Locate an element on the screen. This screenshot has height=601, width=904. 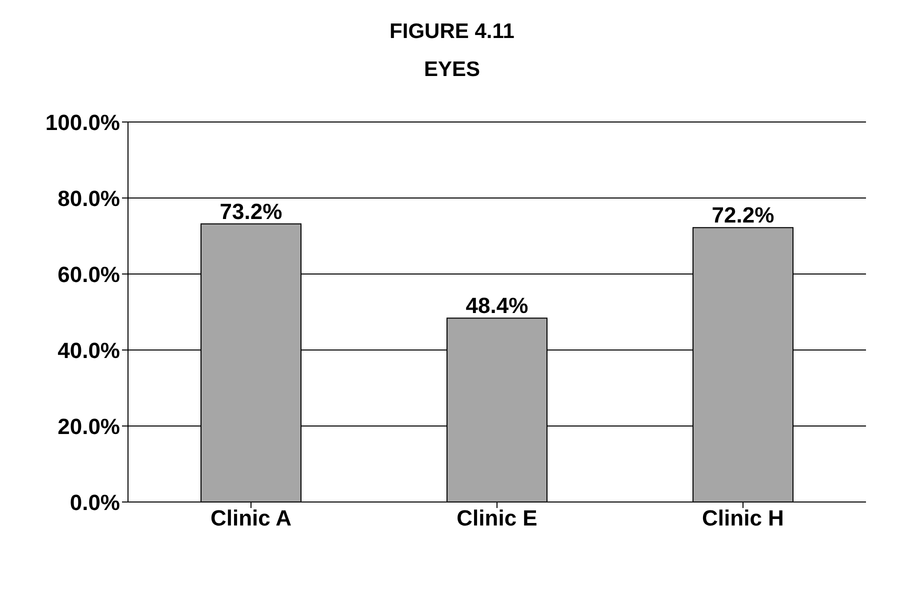
y-tick-label: 60.0% is located at coordinates (89, 274).